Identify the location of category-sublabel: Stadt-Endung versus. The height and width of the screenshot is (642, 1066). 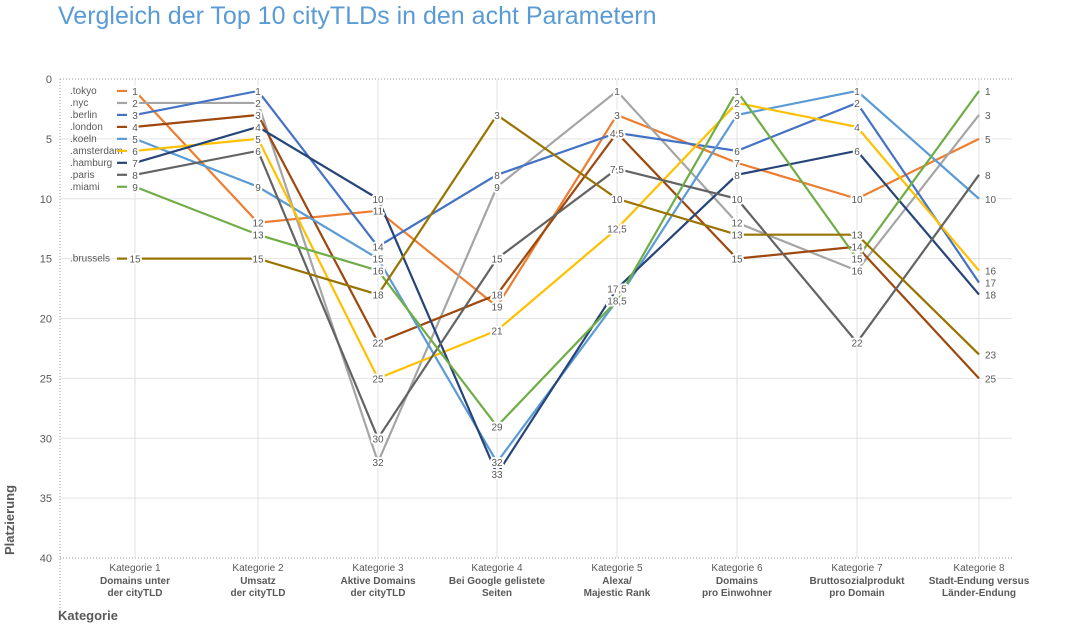
(979, 581).